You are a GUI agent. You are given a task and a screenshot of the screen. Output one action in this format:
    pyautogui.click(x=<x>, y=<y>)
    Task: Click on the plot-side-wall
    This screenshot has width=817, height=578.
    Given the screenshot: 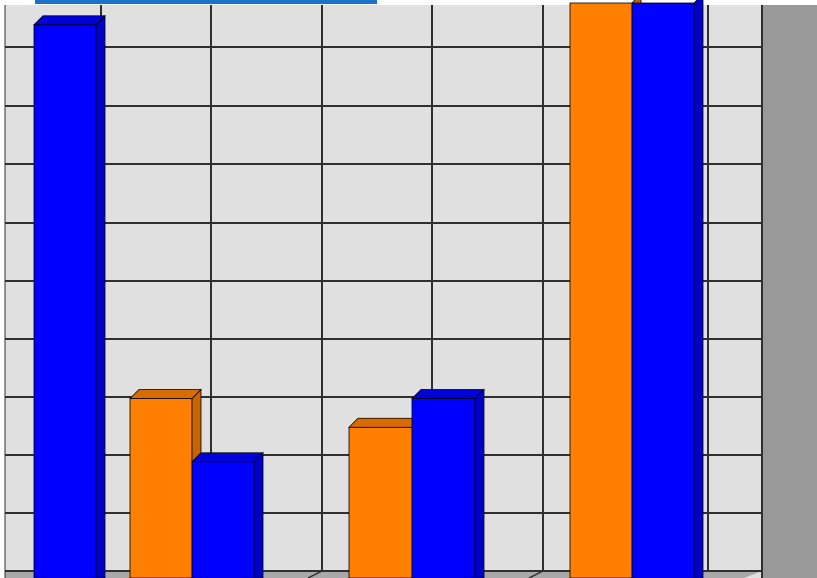 What is the action you would take?
    pyautogui.click(x=789, y=291)
    